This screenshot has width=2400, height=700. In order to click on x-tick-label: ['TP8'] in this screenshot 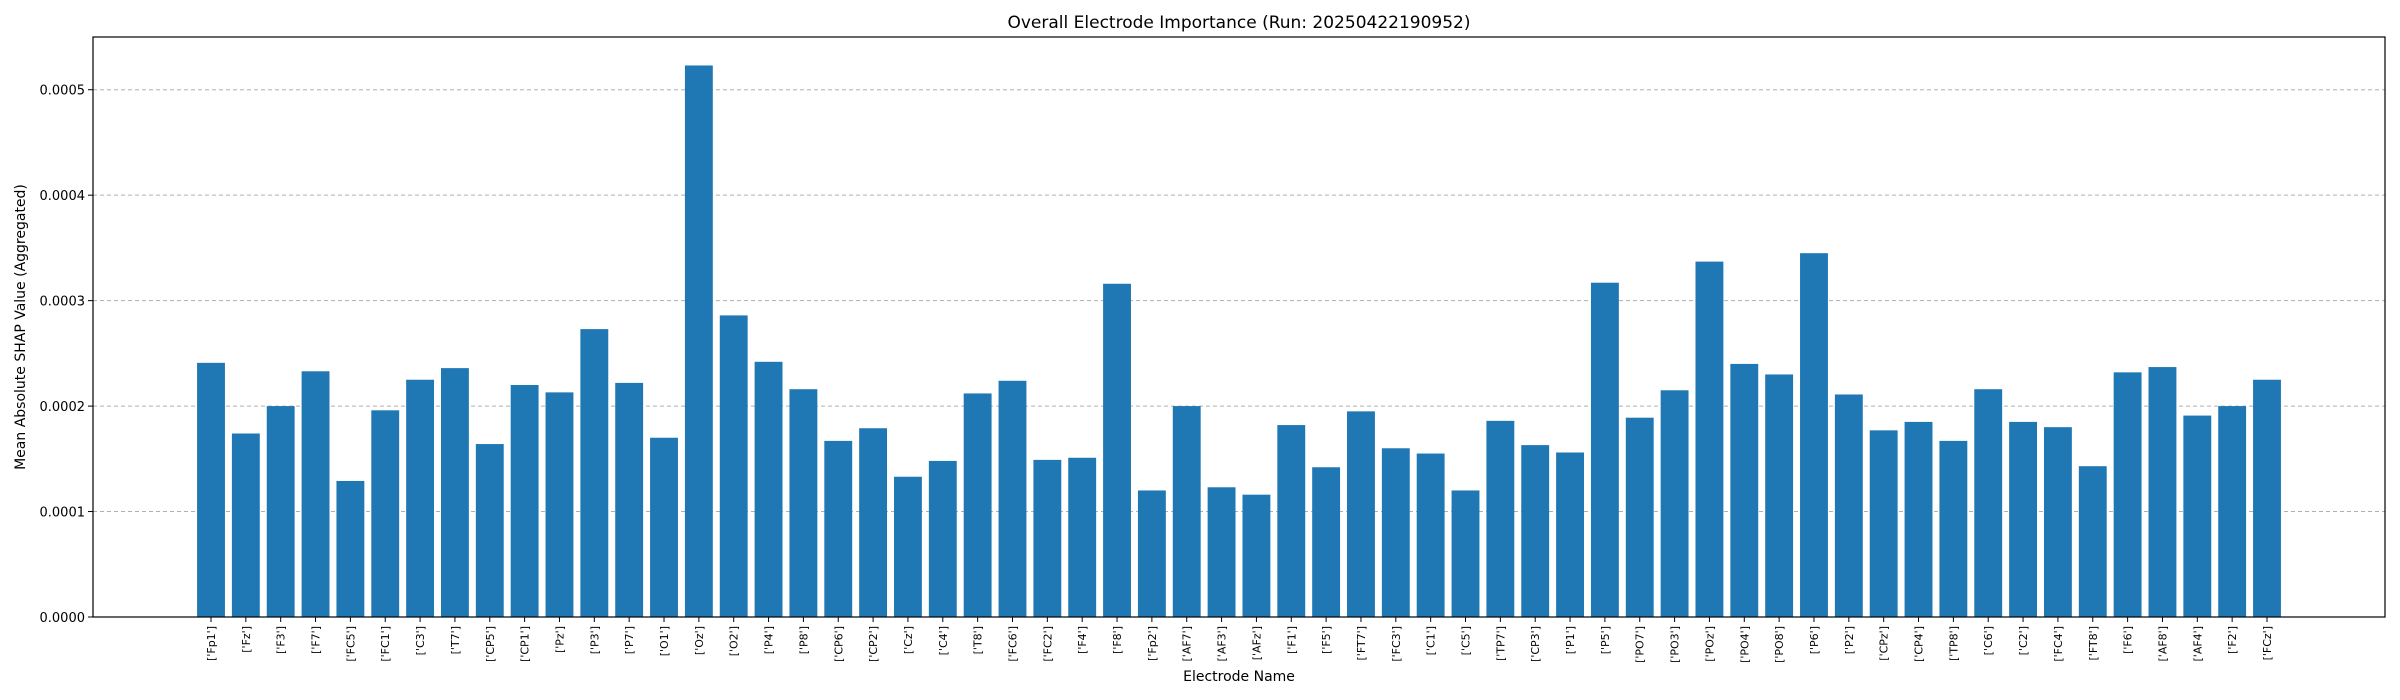, I will do `click(1953, 643)`.